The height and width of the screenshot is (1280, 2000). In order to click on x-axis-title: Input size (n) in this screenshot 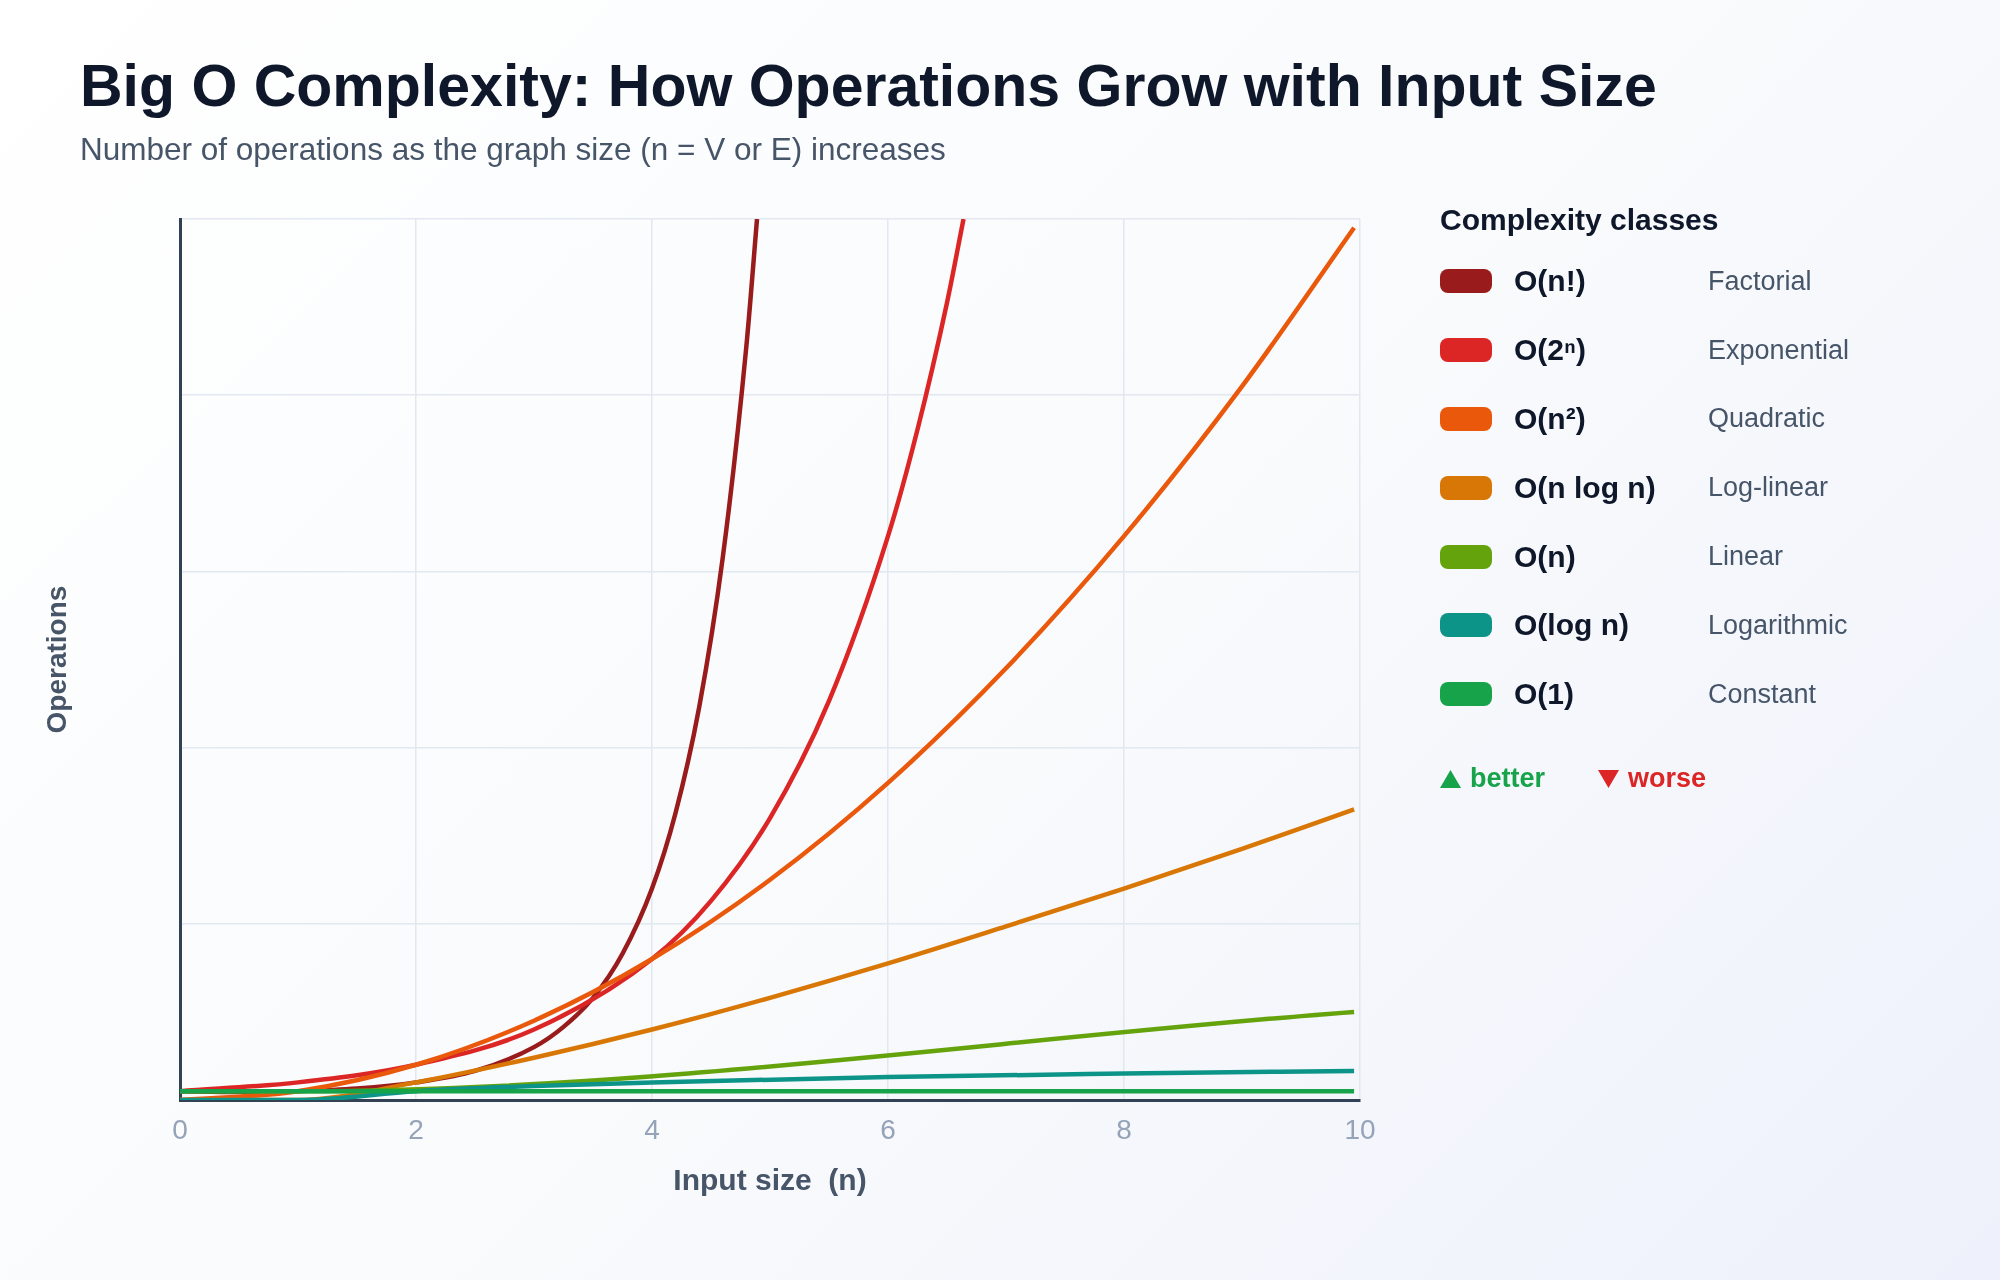, I will do `click(770, 1180)`.